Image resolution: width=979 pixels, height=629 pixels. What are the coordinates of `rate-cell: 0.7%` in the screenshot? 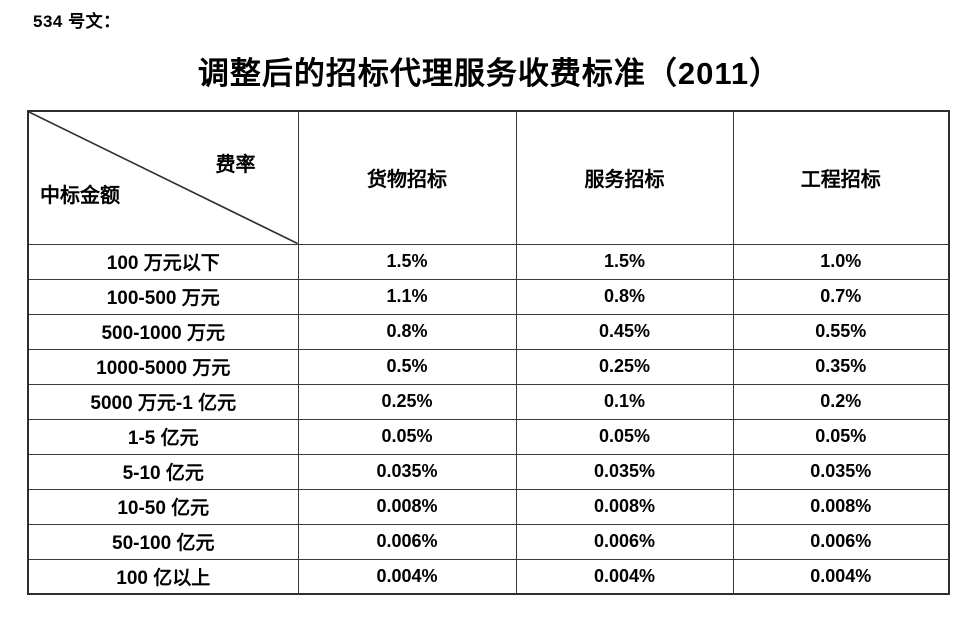 It's located at (841, 296).